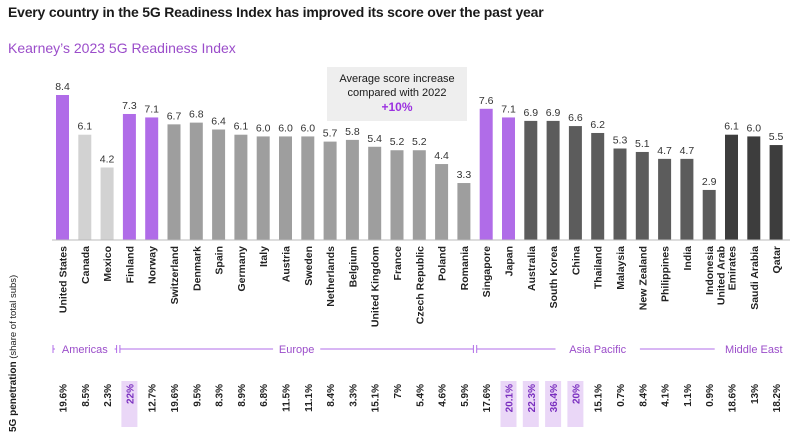 This screenshot has height=433, width=800. What do you see at coordinates (642, 144) in the screenshot?
I see `value-label: 5.1` at bounding box center [642, 144].